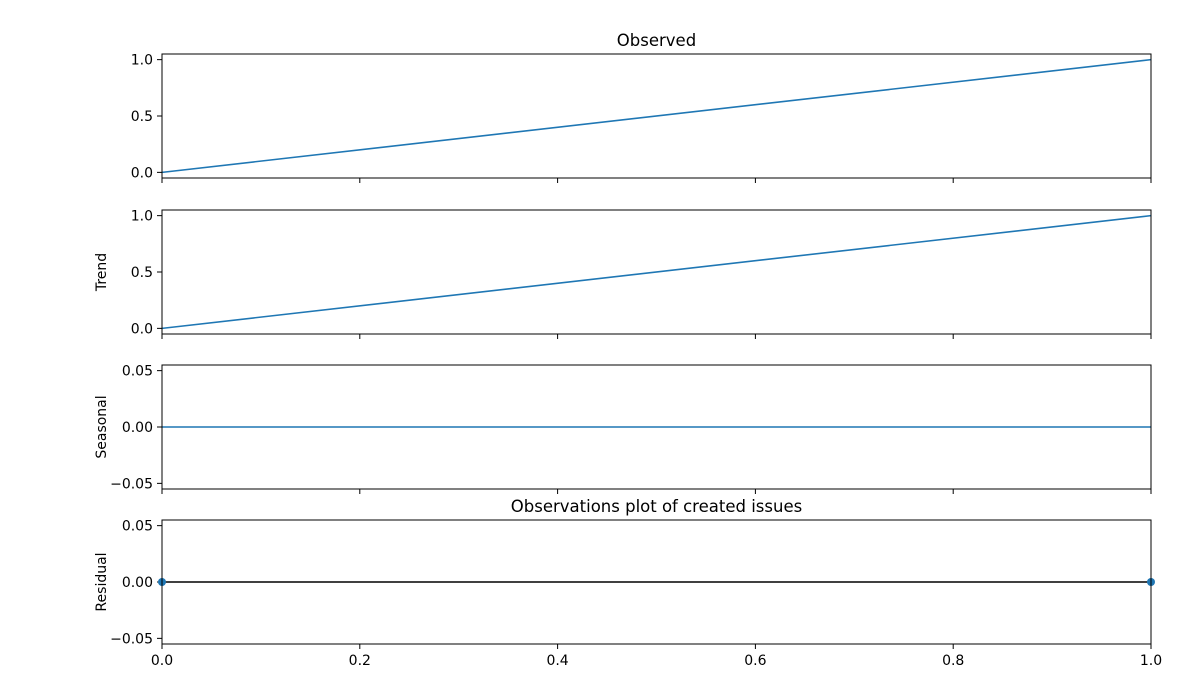 This screenshot has height=700, width=1200. I want to click on y-axis-label-trend: Trend, so click(102, 272).